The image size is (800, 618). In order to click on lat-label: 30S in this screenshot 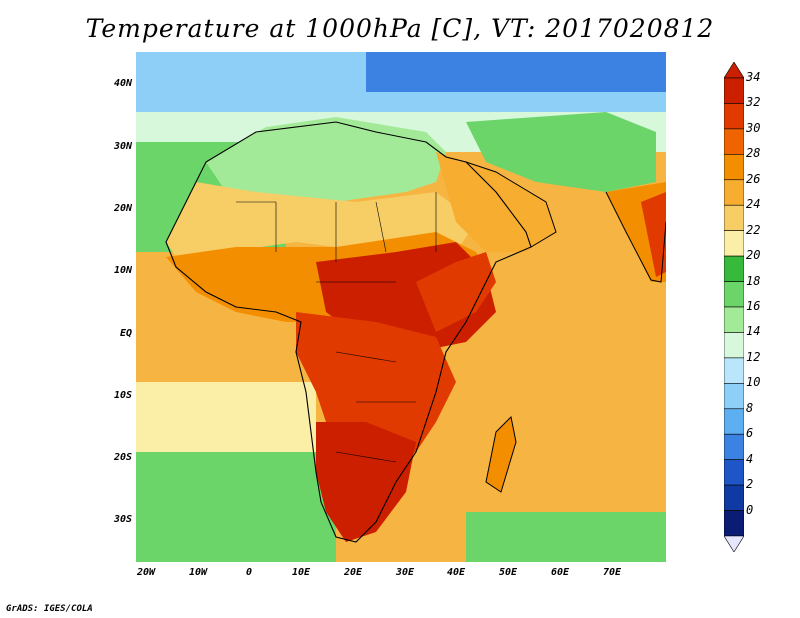, I will do `click(122, 519)`.